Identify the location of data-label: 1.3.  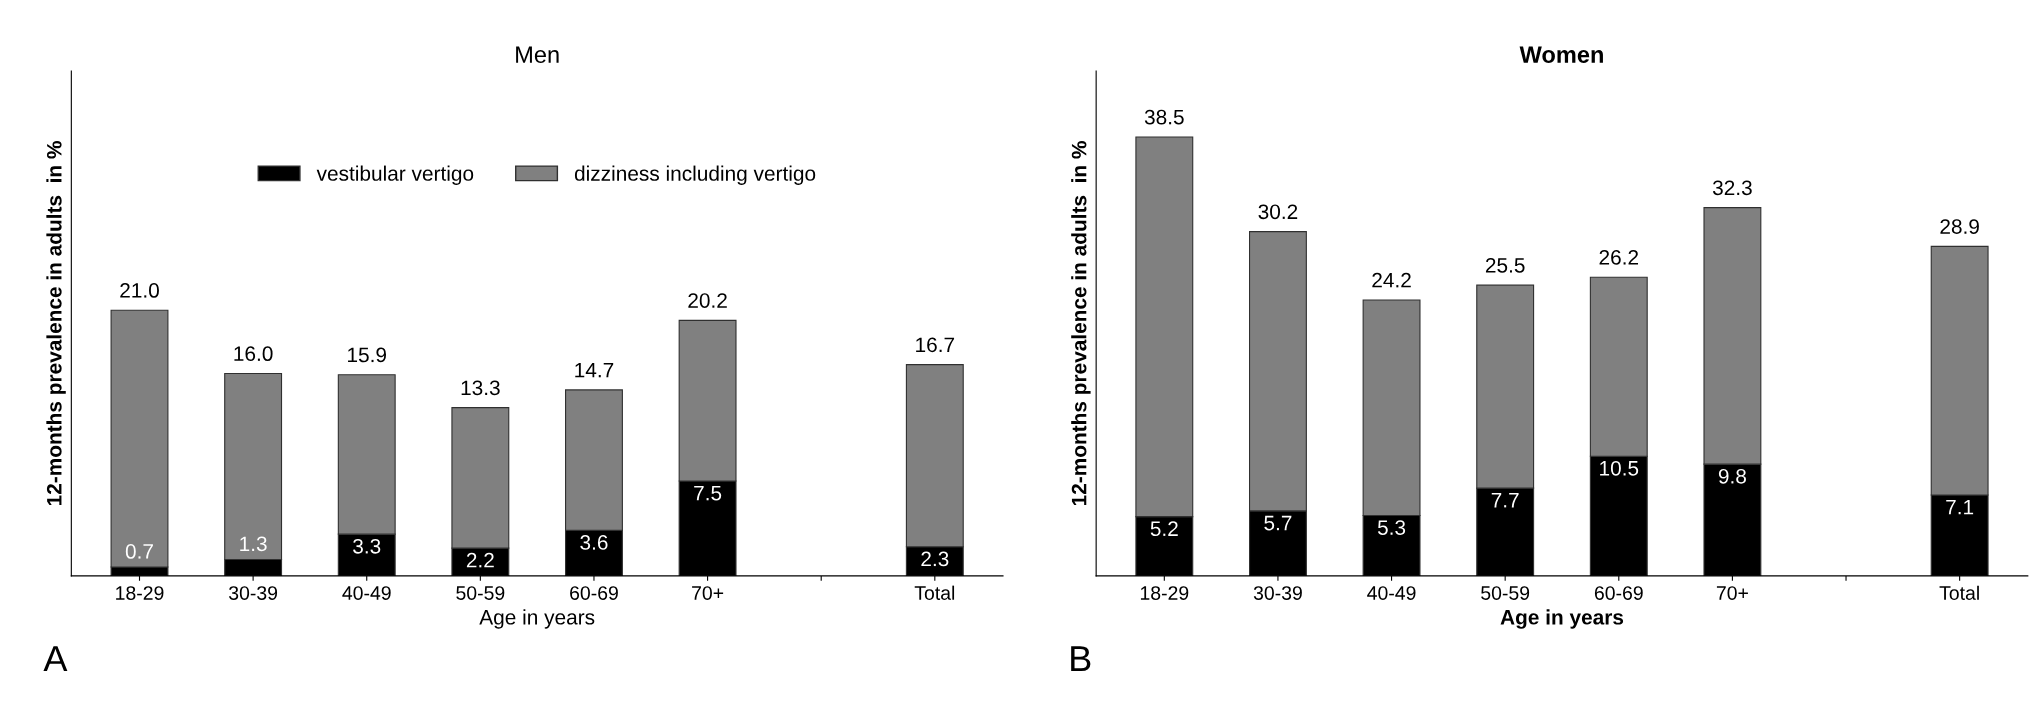
(253, 544).